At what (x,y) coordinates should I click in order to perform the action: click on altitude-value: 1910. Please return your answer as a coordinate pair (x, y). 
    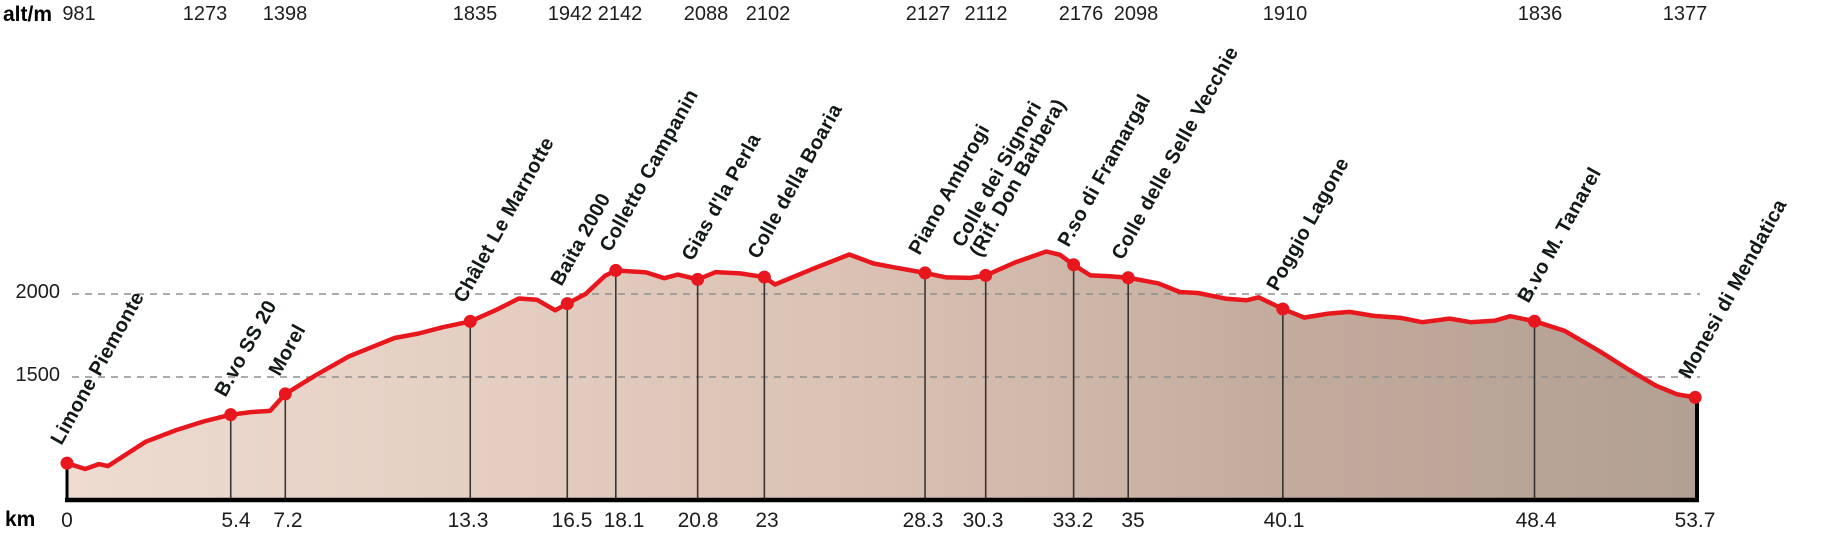
    Looking at the image, I should click on (1285, 14).